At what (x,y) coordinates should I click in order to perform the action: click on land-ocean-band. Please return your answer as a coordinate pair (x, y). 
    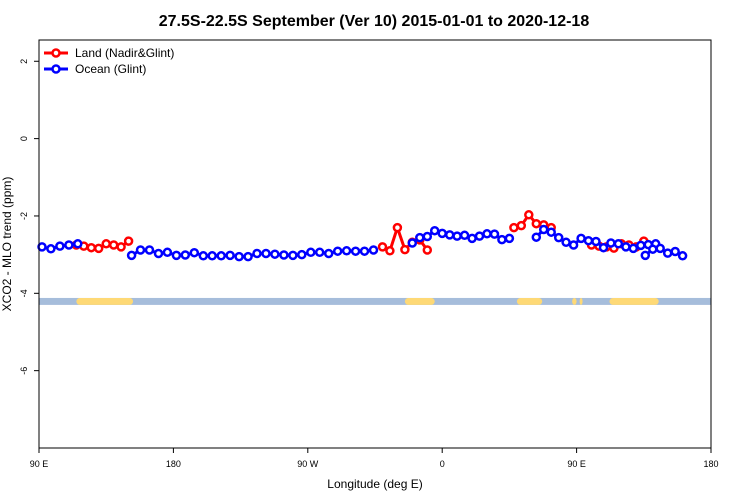
    Looking at the image, I should click on (375, 301).